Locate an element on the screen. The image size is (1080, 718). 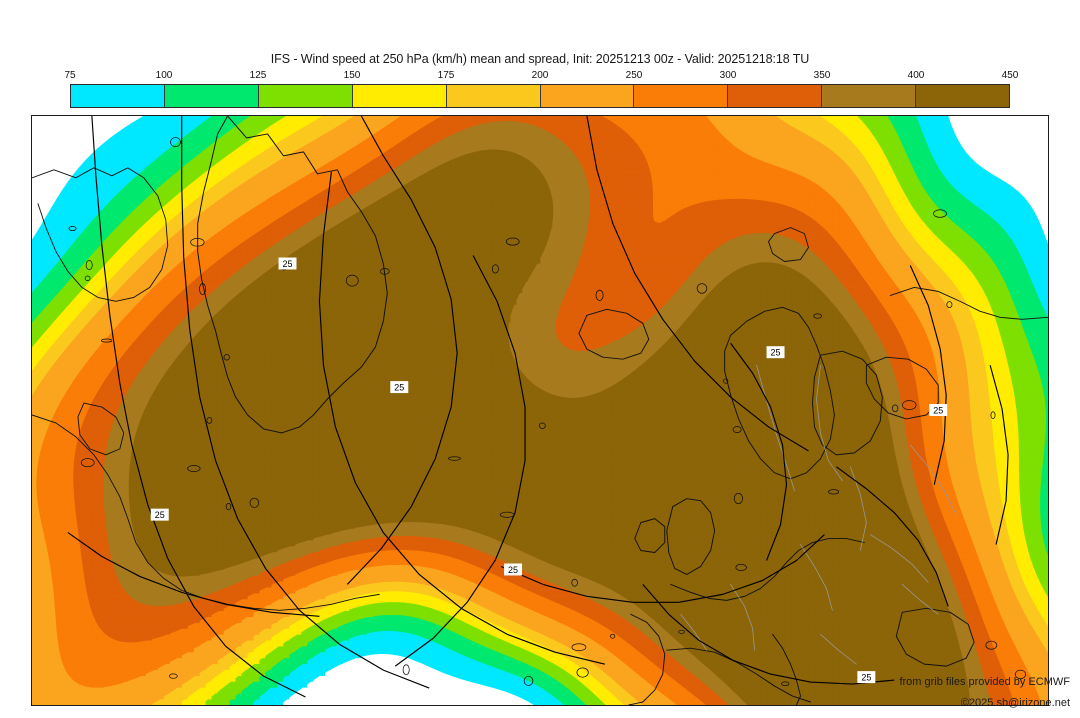
source-credit: from grib files provided by ECMWF is located at coordinates (984, 682).